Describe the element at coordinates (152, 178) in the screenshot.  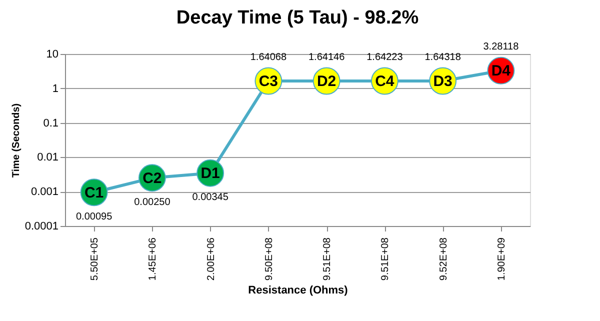
I see `annotation: C2` at that location.